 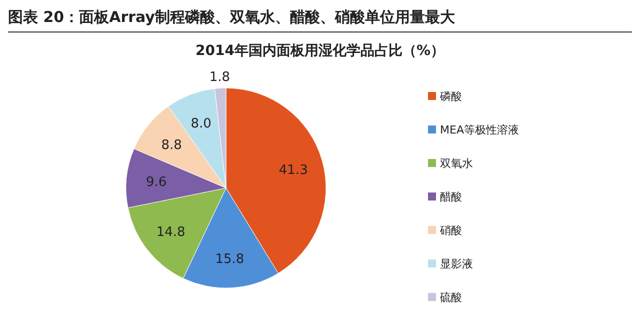 I want to click on legend-label: 硝酸, so click(x=450, y=230).